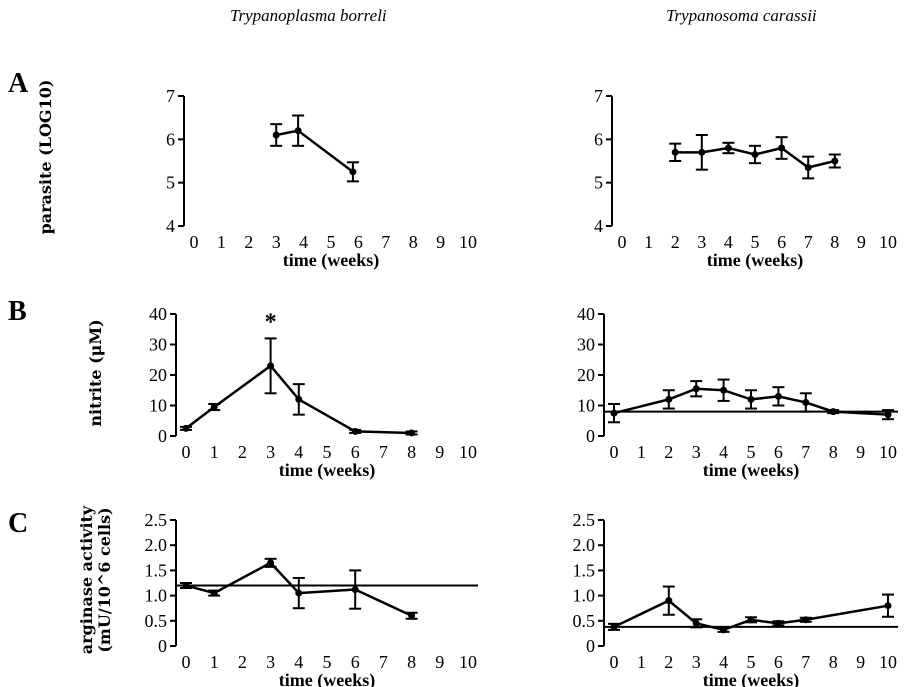 The height and width of the screenshot is (687, 907). I want to click on panel-a-right-y-tick-label: 7, so click(598, 96).